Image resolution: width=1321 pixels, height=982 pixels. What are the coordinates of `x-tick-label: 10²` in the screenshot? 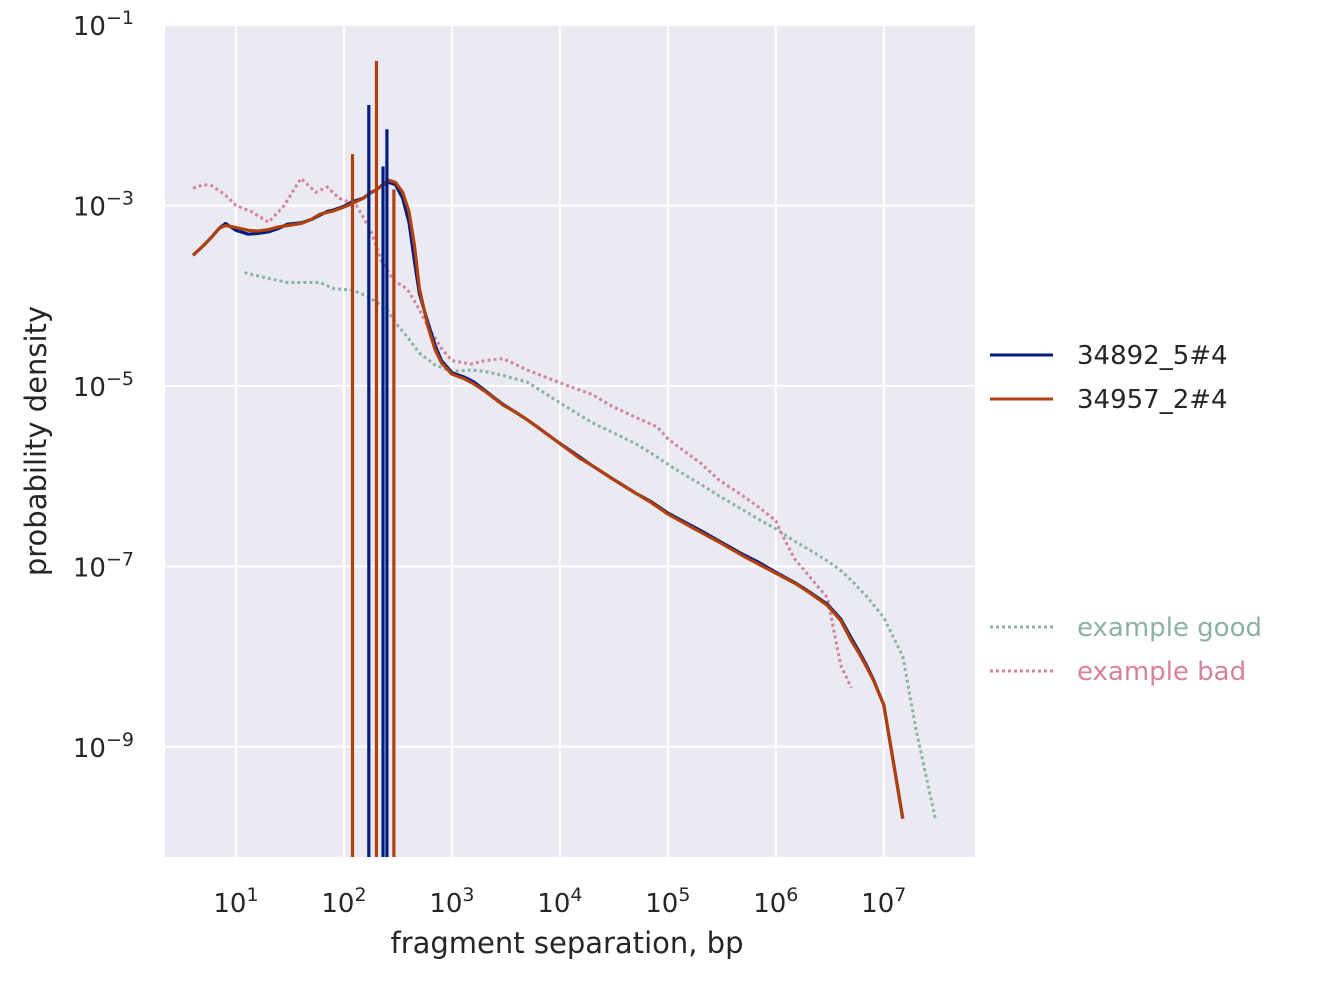 It's located at (343, 901).